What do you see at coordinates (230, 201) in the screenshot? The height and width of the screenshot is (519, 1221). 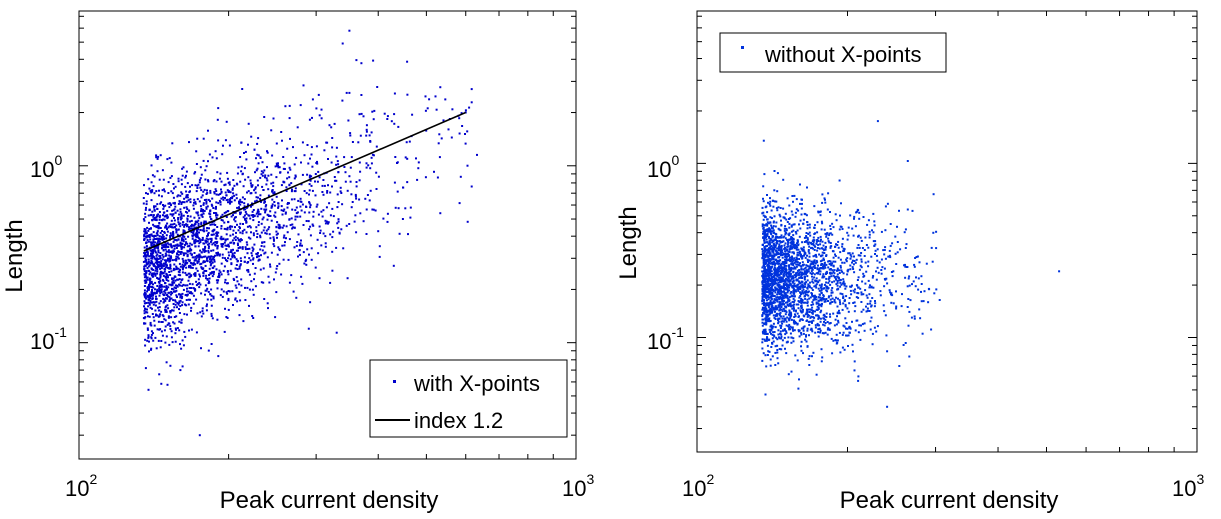 I see `data-point-1925` at bounding box center [230, 201].